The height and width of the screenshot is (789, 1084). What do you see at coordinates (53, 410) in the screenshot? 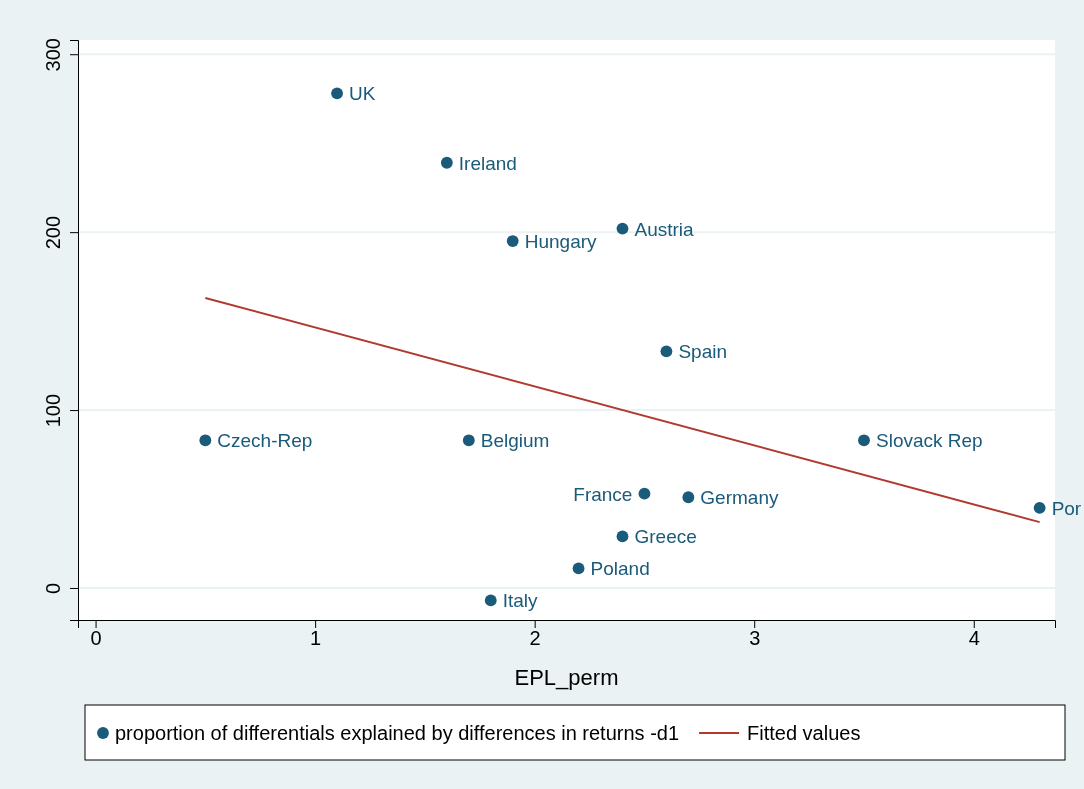
I see `y-tick-label: 100` at bounding box center [53, 410].